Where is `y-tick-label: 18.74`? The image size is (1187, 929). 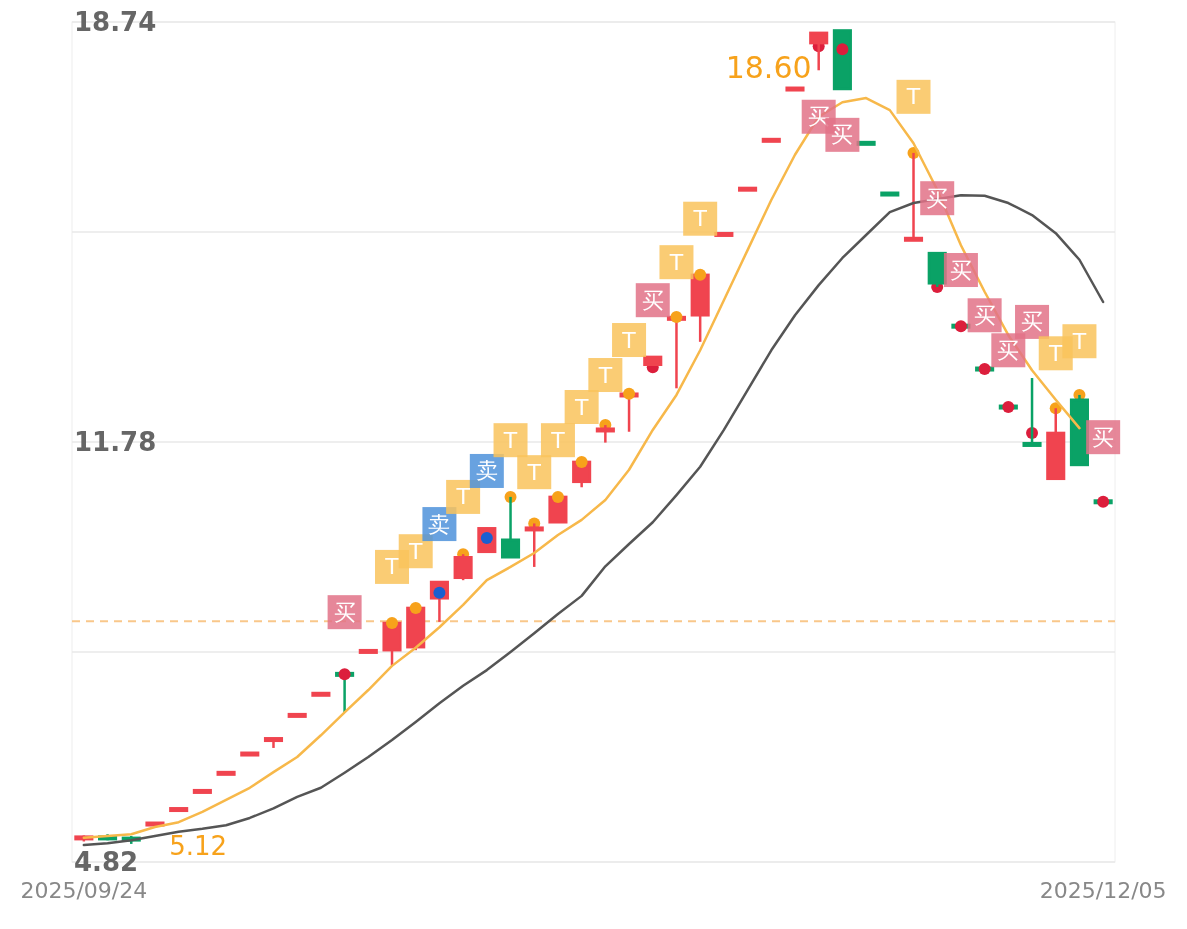
y-tick-label: 18.74 is located at coordinates (115, 22).